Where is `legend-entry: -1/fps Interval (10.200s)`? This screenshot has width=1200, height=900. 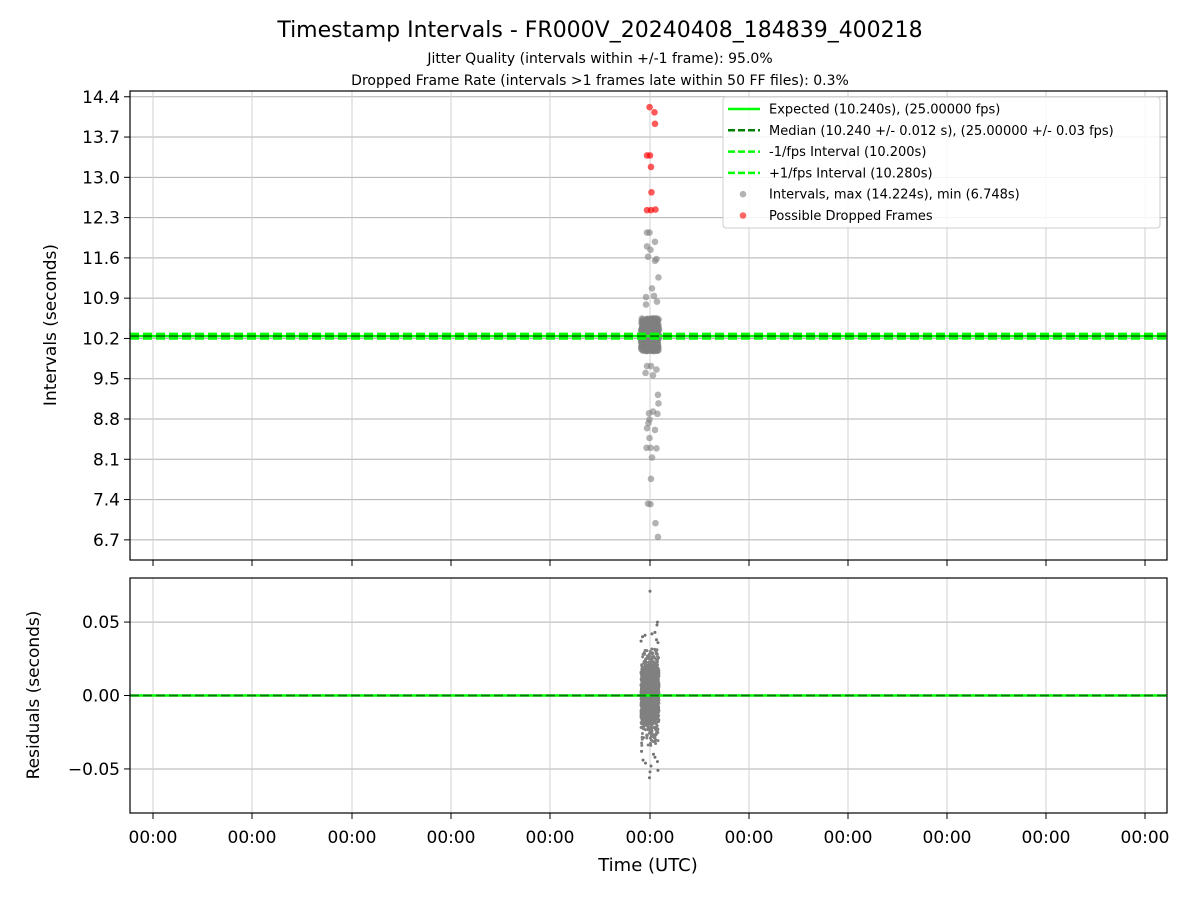 legend-entry: -1/fps Interval (10.200s) is located at coordinates (847, 152).